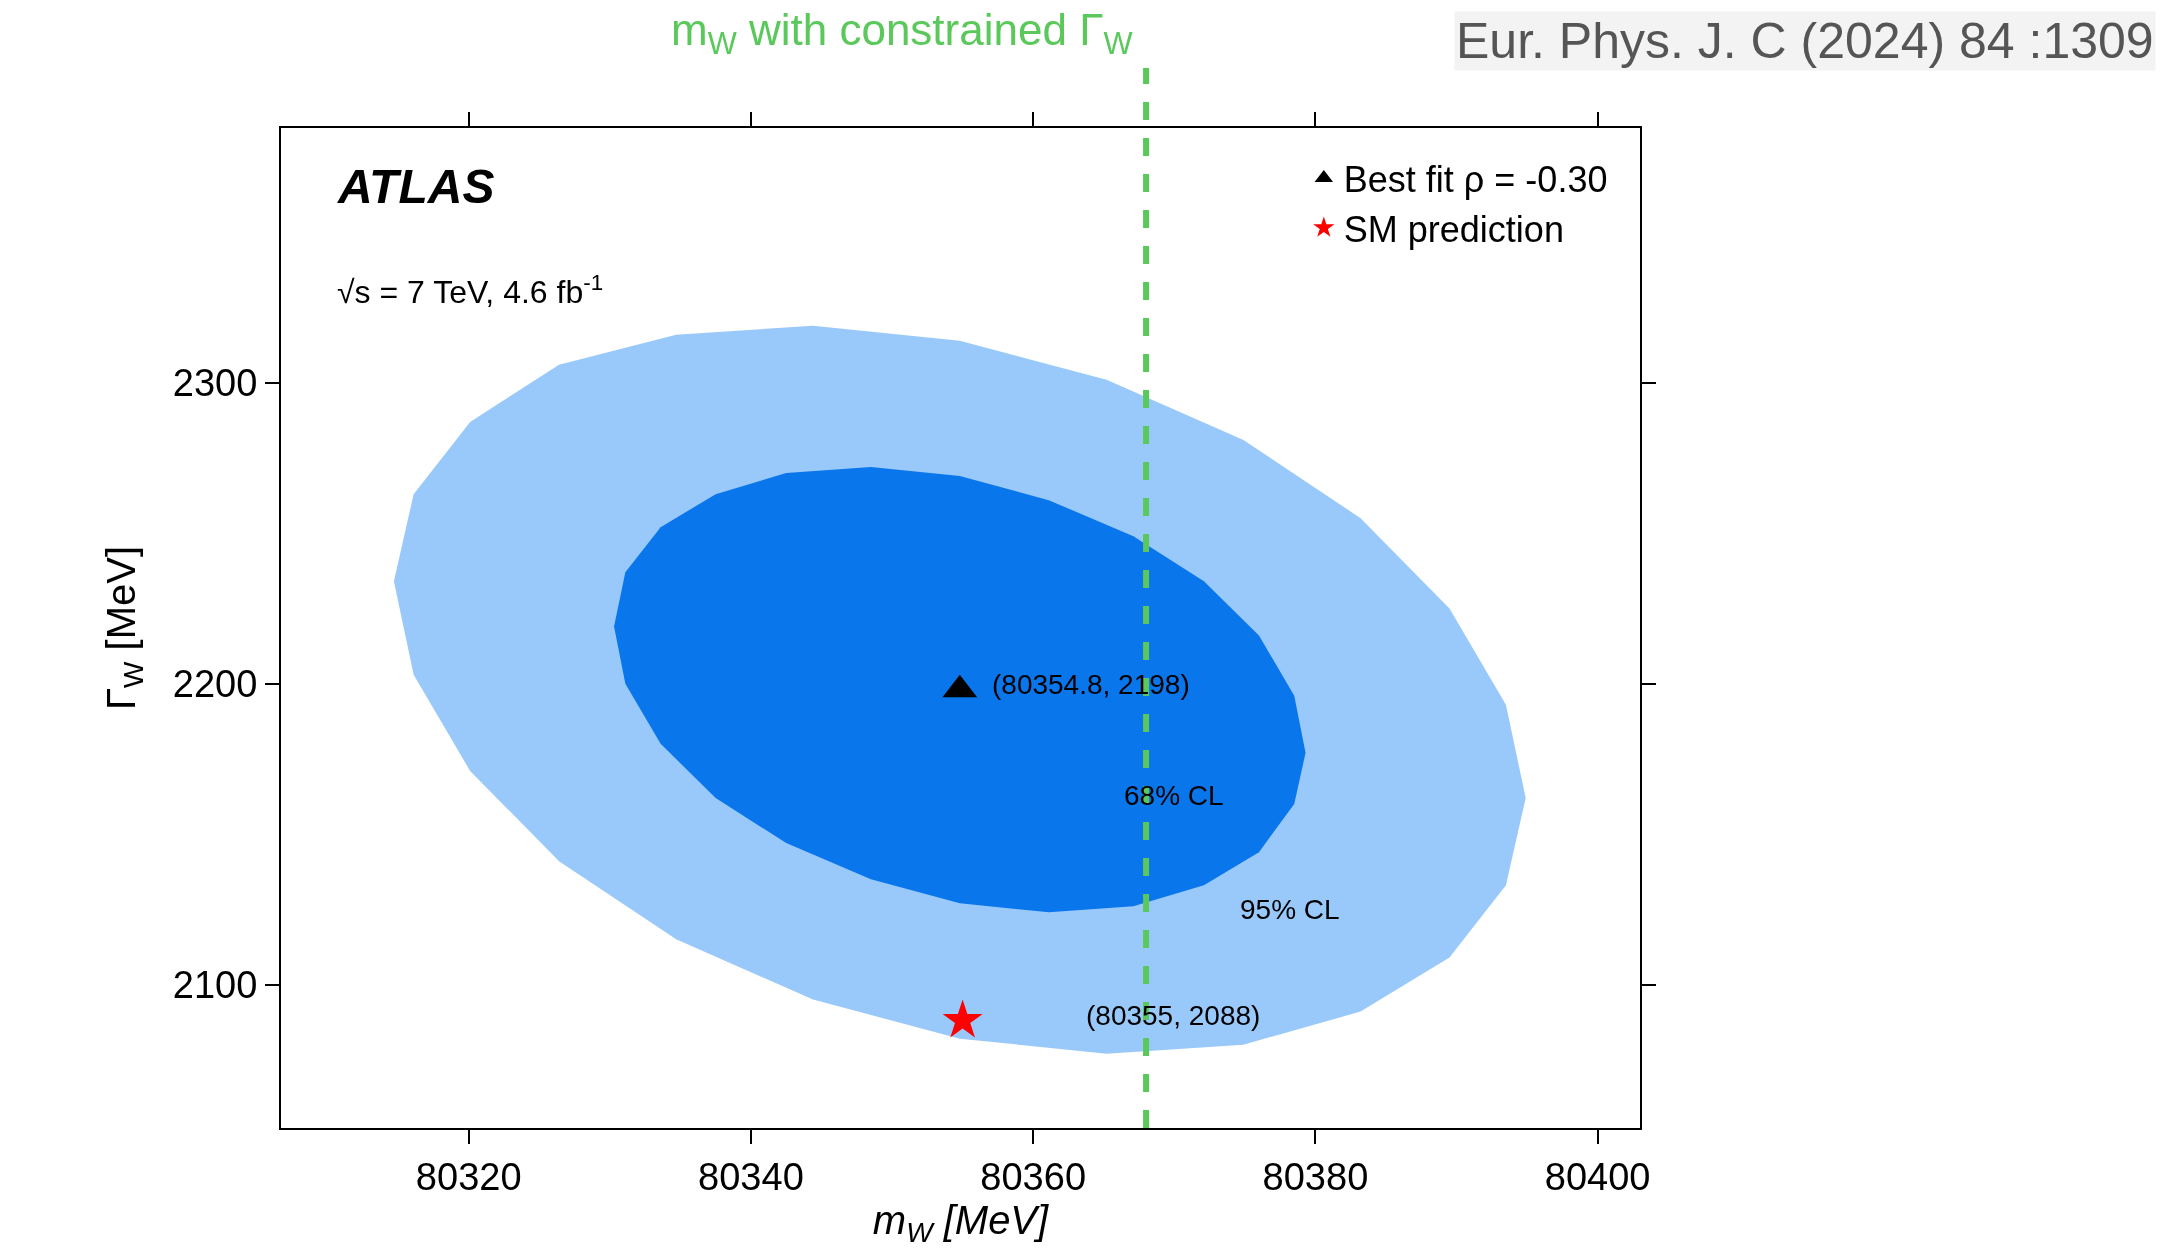 Image resolution: width=2183 pixels, height=1260 pixels. Describe the element at coordinates (1453, 229) in the screenshot. I see `legend-label: SM prediction` at that location.